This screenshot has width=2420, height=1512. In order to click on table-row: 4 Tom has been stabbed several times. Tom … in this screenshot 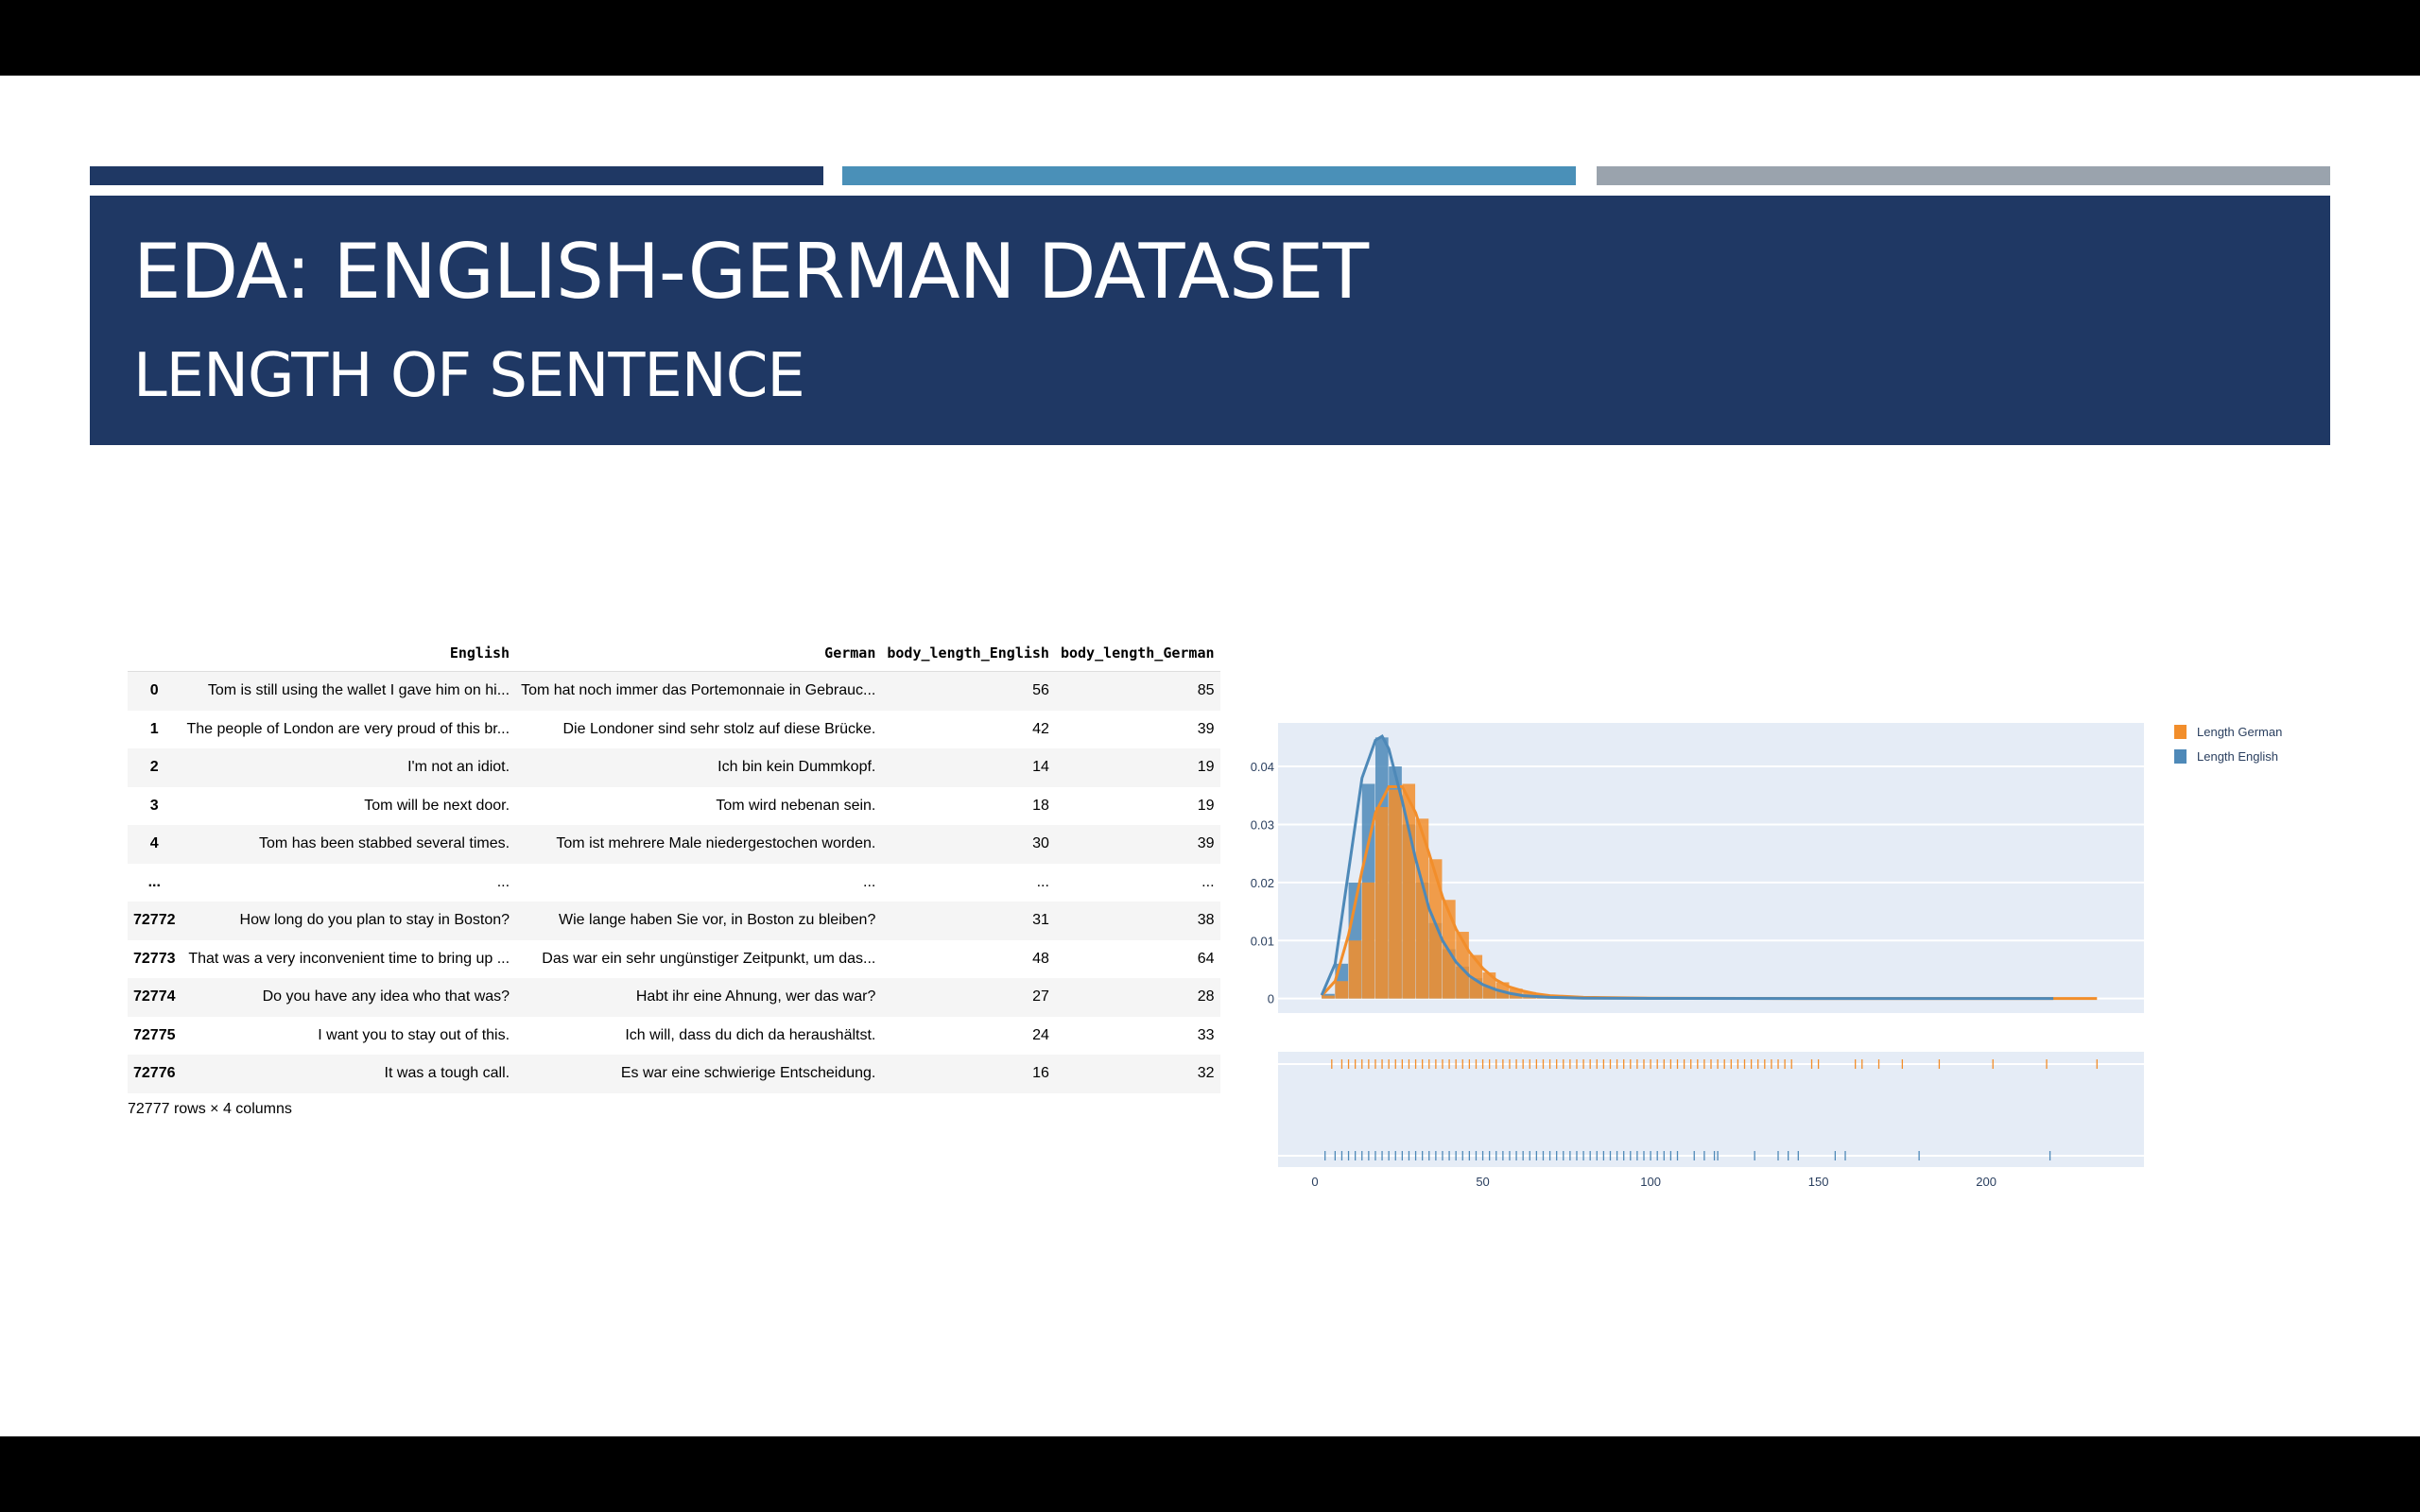, I will do `click(674, 844)`.